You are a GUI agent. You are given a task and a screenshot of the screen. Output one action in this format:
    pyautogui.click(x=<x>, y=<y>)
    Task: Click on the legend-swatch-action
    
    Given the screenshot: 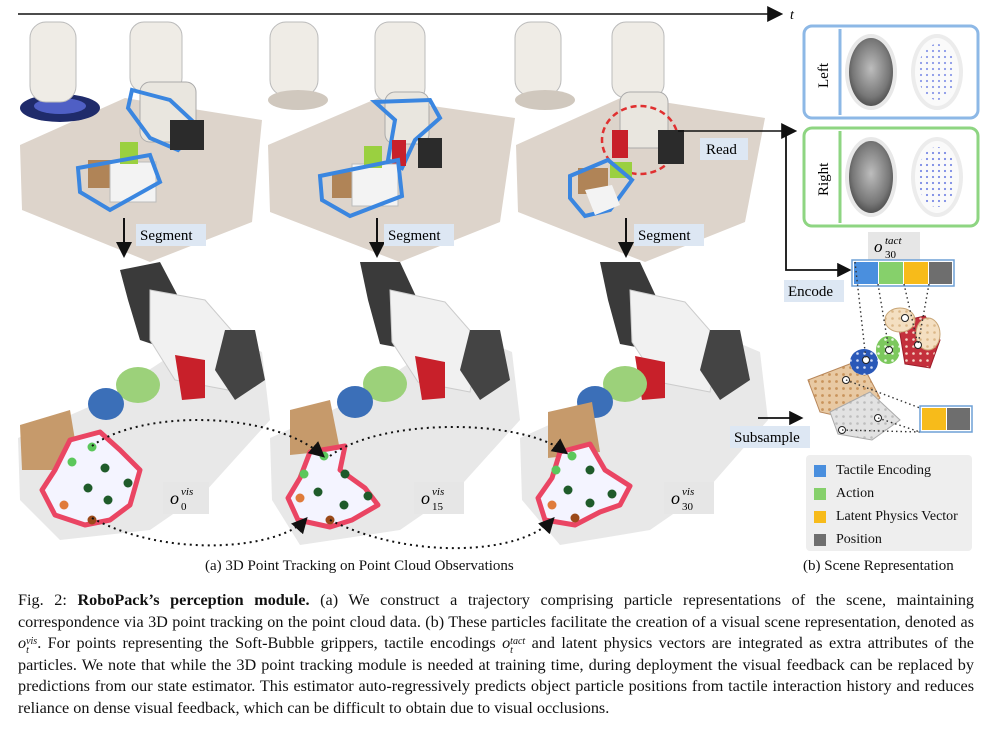 What is the action you would take?
    pyautogui.click(x=820, y=494)
    